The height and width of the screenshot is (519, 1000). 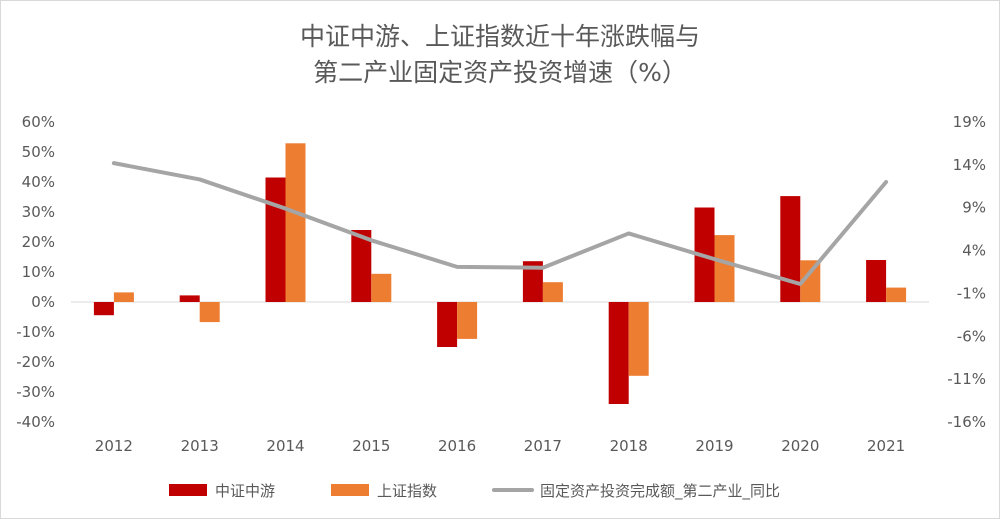 I want to click on chart-title-line: 第二产业固定资产投资增速（%）, so click(x=500, y=72).